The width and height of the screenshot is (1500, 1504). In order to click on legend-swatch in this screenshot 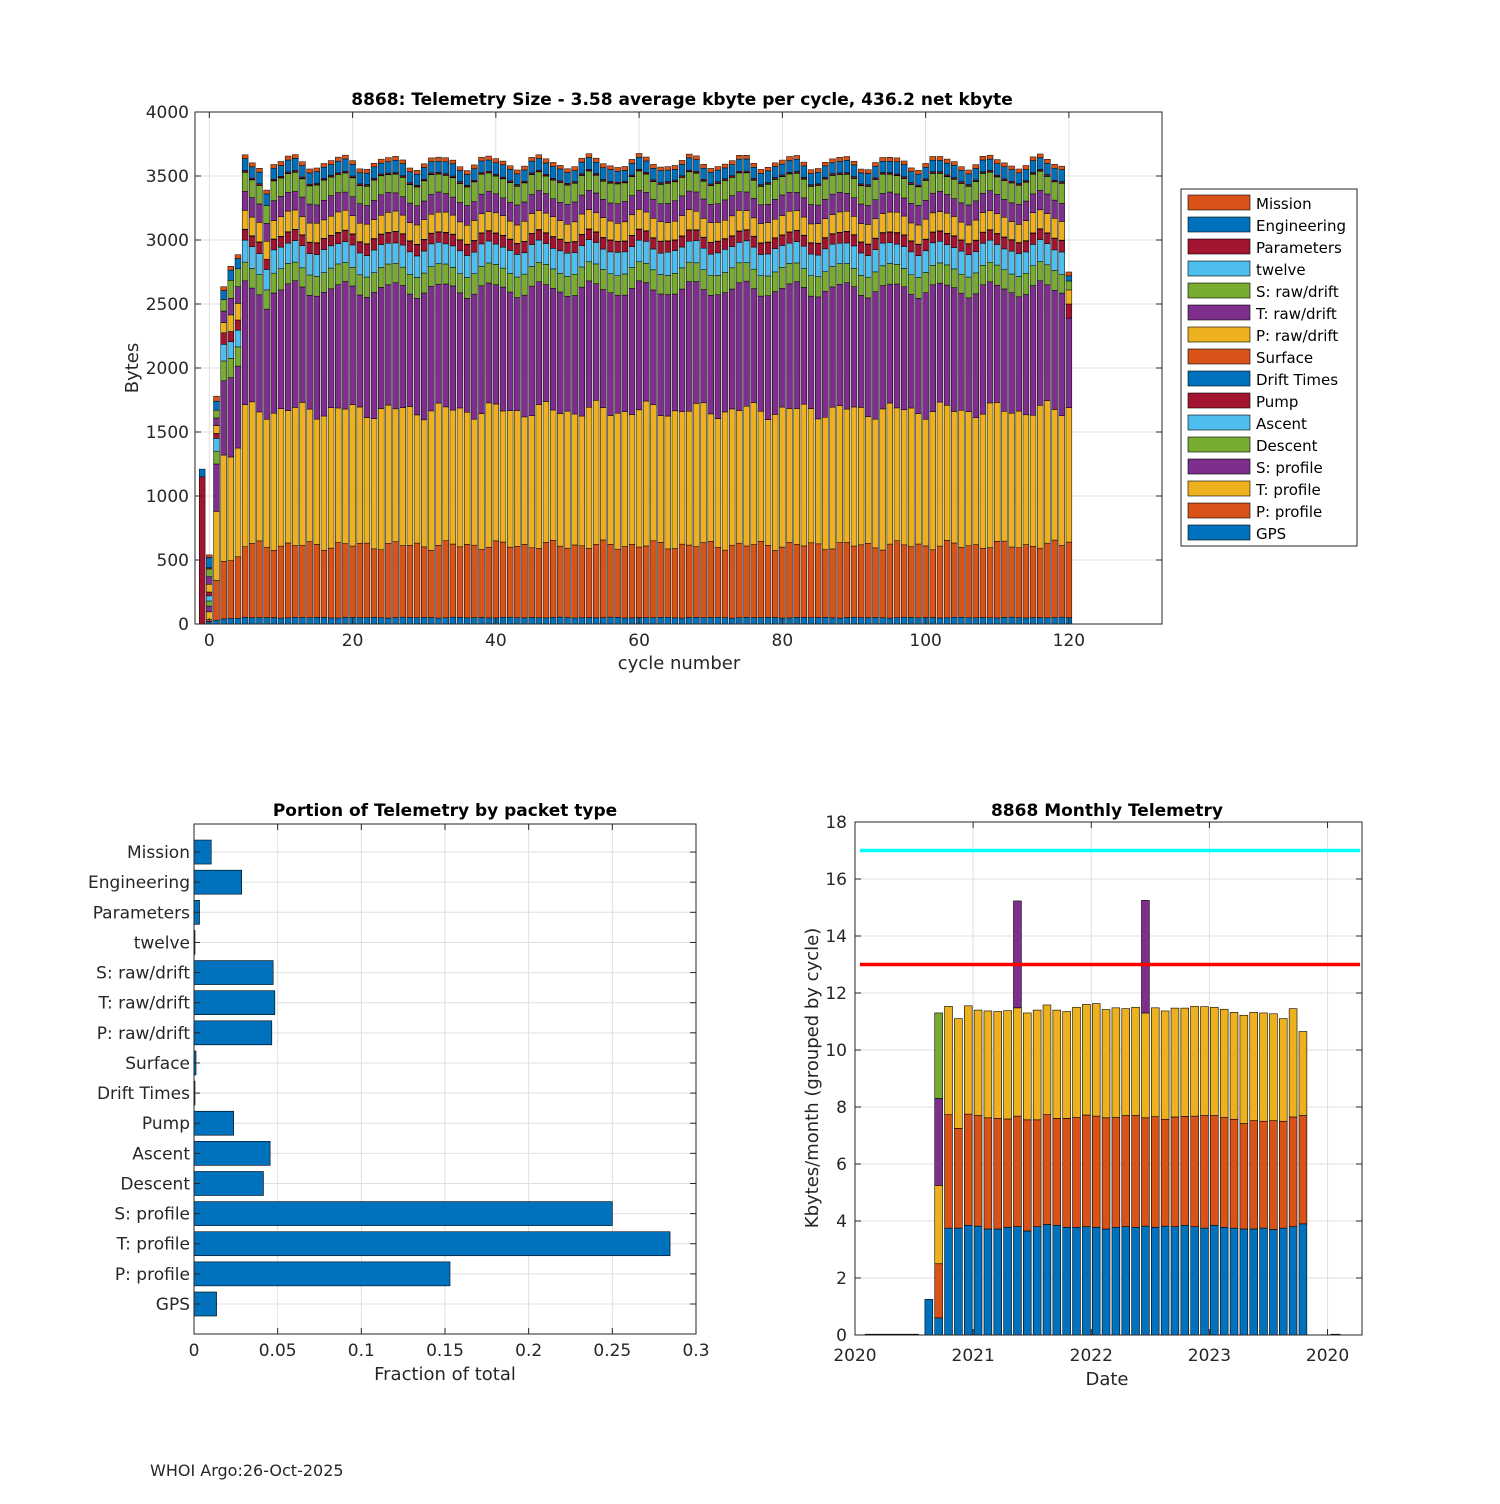, I will do `click(1219, 268)`.